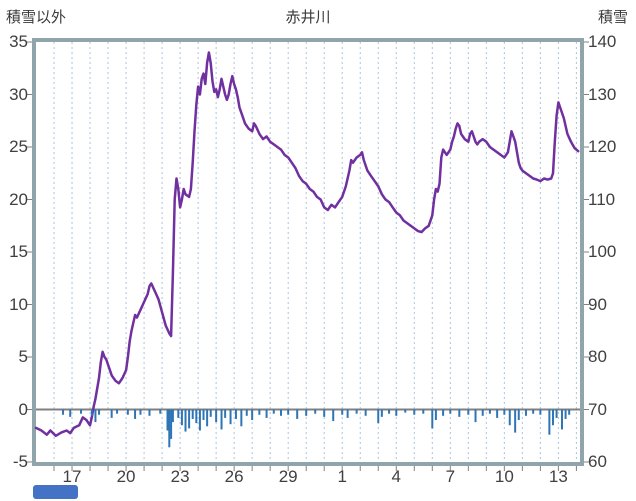  I want to click on left-axis-tick-label: -5, so click(20, 461).